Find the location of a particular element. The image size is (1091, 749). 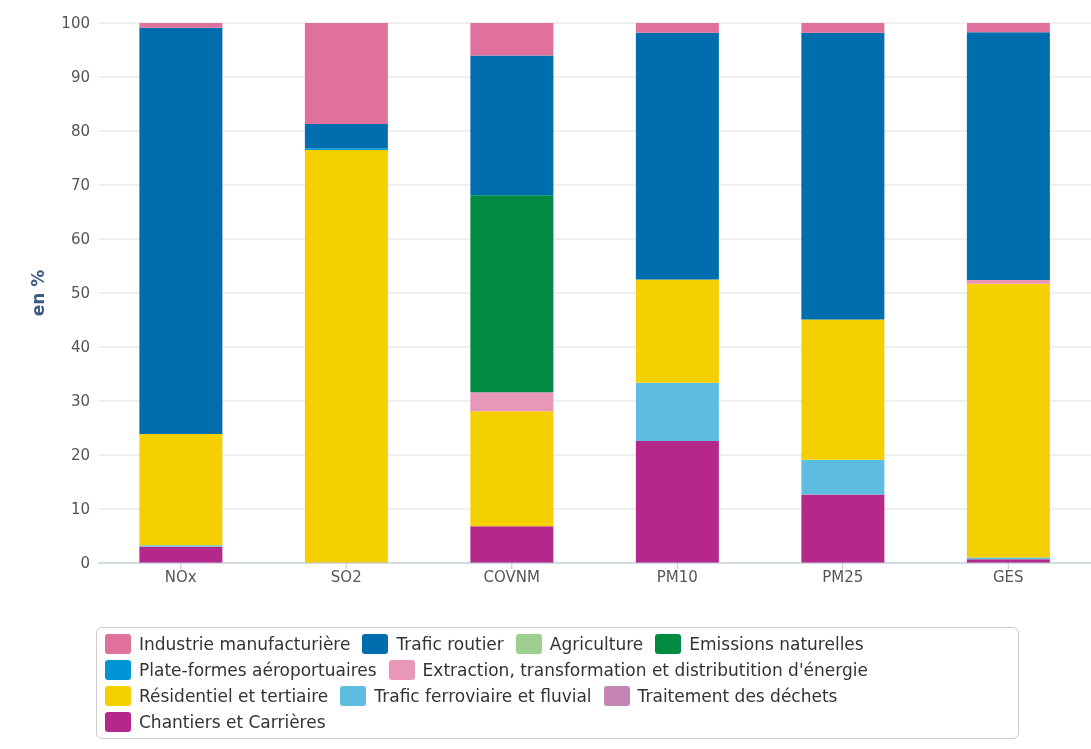

y-tick-label: 80 is located at coordinates (80, 131).